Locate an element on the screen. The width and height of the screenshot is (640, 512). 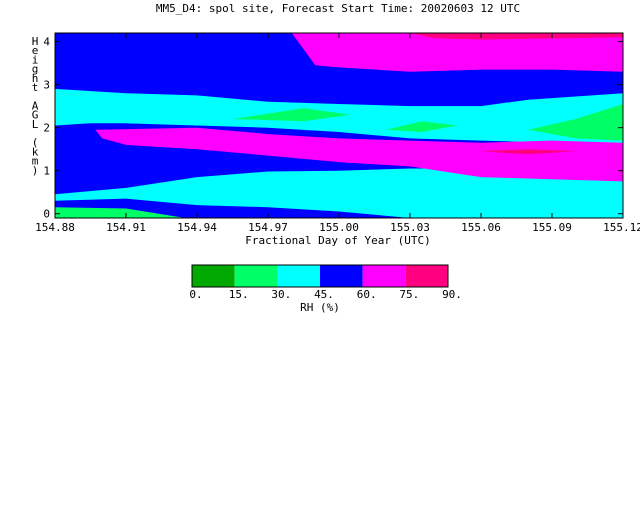
colorbar-tick-label: 75. is located at coordinates (409, 294).